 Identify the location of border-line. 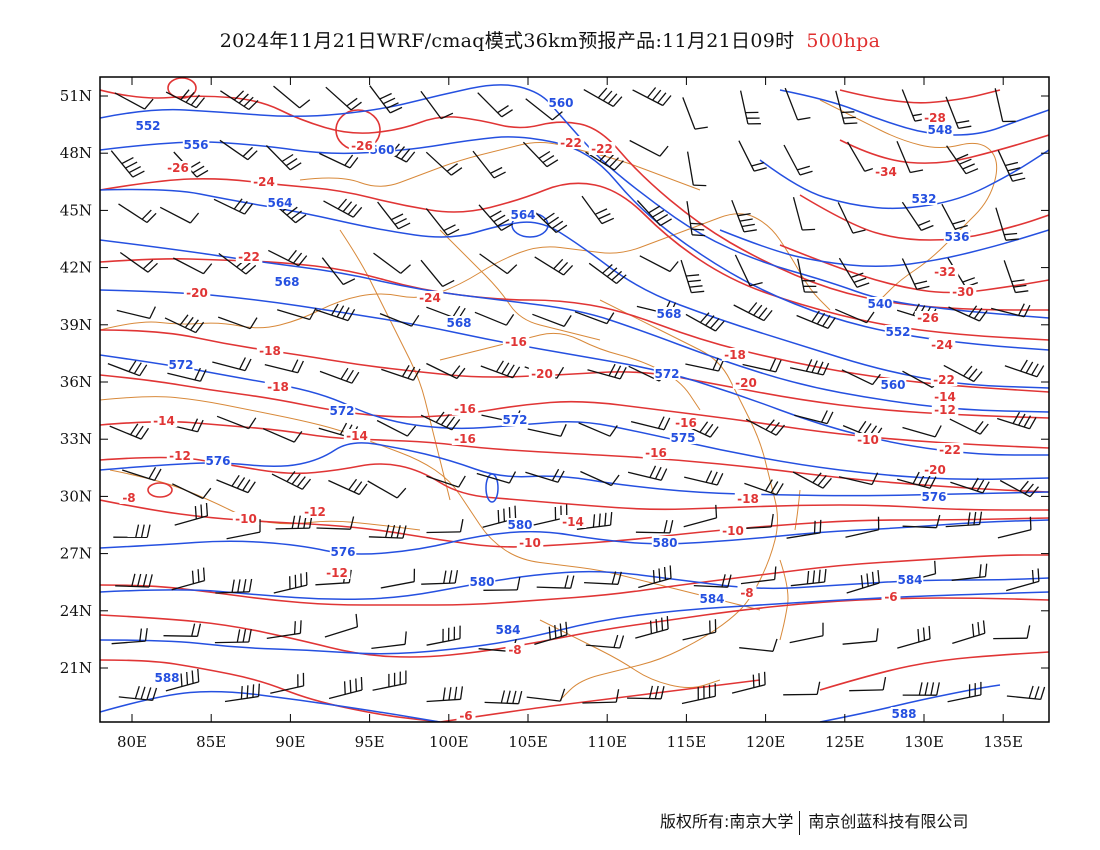
(500, 166).